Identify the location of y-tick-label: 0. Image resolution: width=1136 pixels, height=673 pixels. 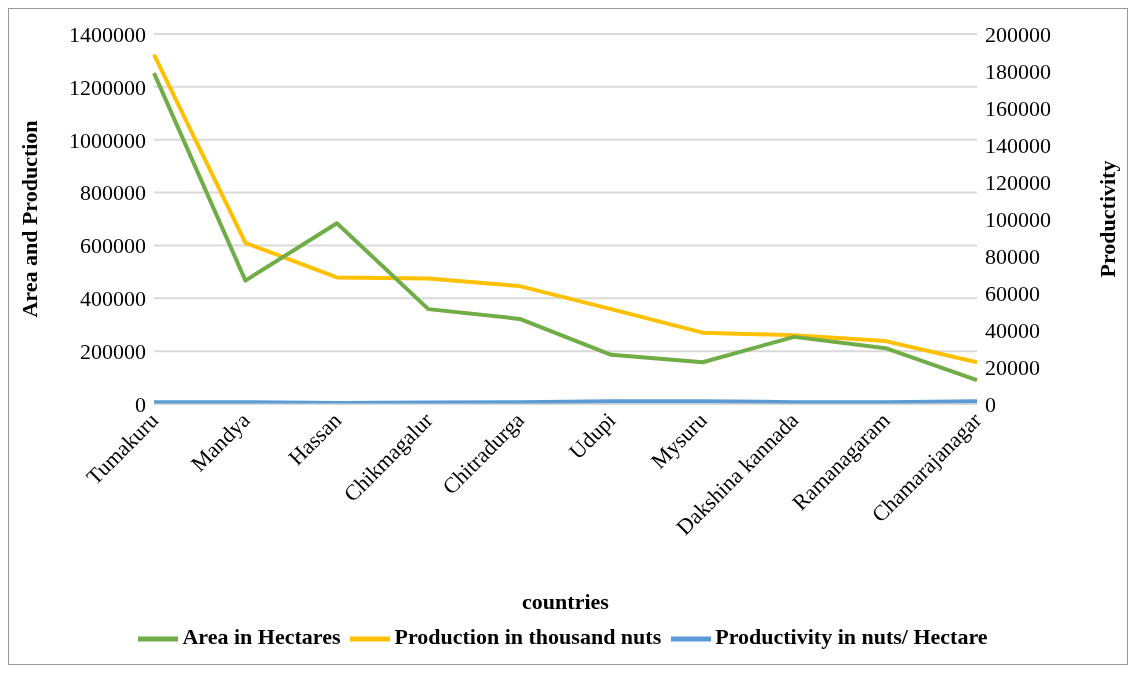
(140, 404).